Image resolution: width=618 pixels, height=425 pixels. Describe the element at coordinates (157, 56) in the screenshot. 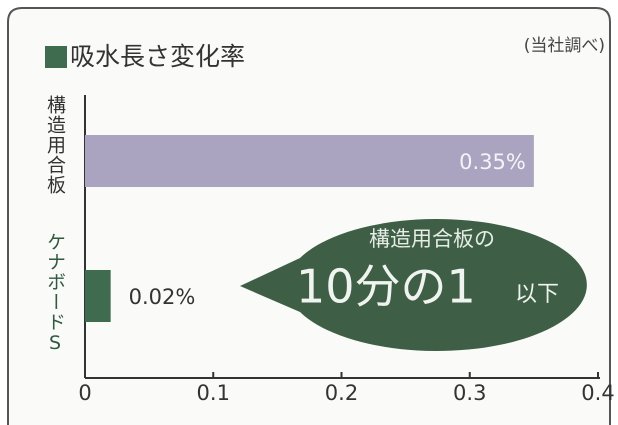

I see `chart-title: 吸水長さ変化率` at that location.